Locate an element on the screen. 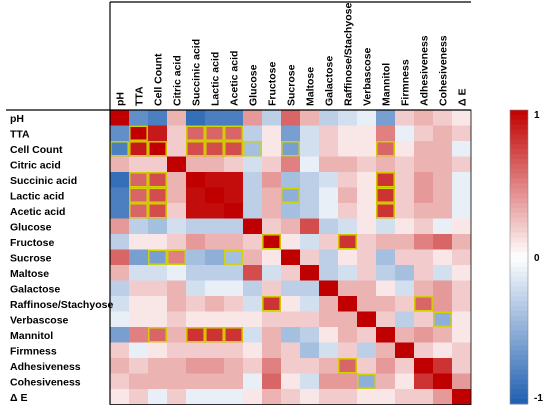  colorbar-tick-label: -1 is located at coordinates (538, 398).